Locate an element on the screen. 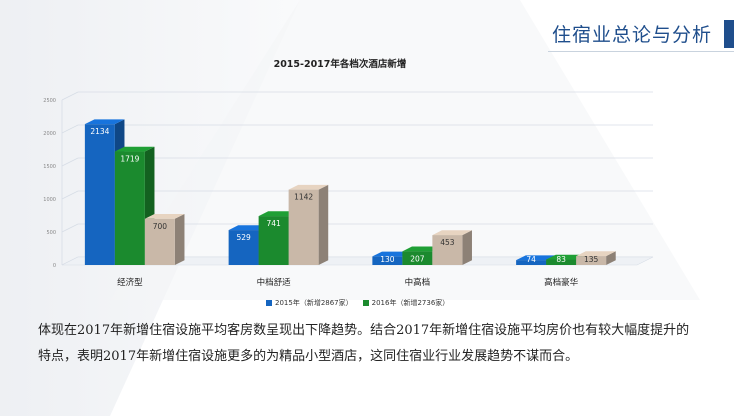 The height and width of the screenshot is (416, 740). legend-item-2016: 2016年（新增2736家） is located at coordinates (406, 303).